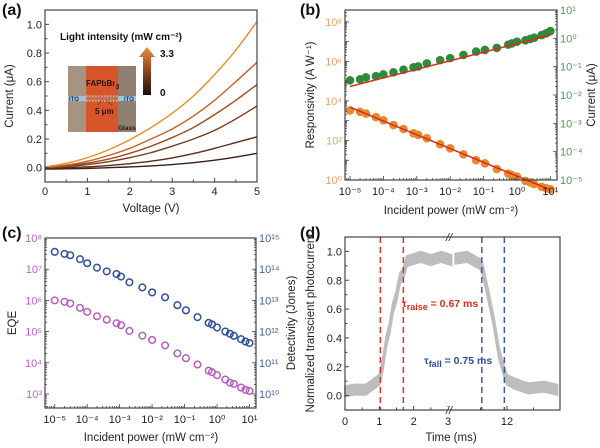 The width and height of the screenshot is (600, 448). Describe the element at coordinates (398, 324) in the screenshot. I see `photocurrent-trace-rise` at that location.